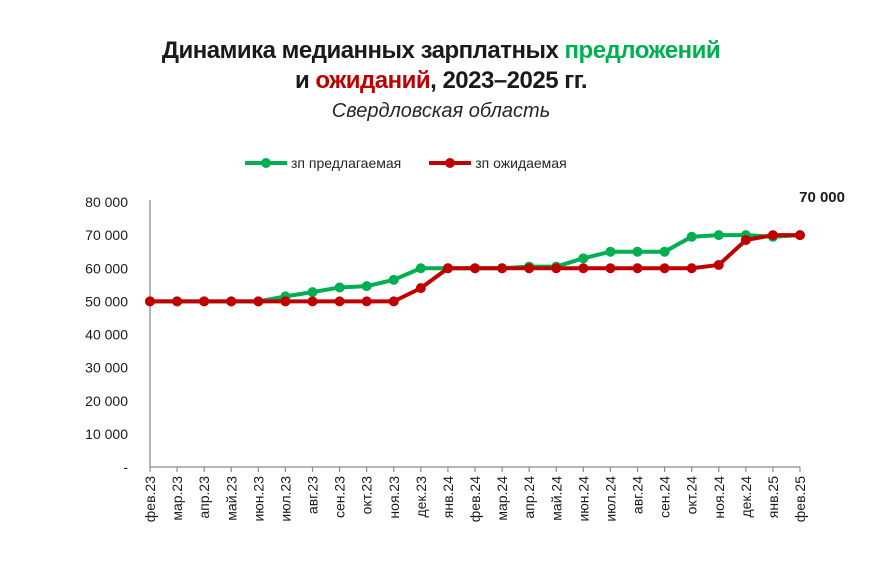 The height and width of the screenshot is (578, 882). Describe the element at coordinates (441, 111) in the screenshot. I see `chart-subtitle: Свердловская область` at that location.